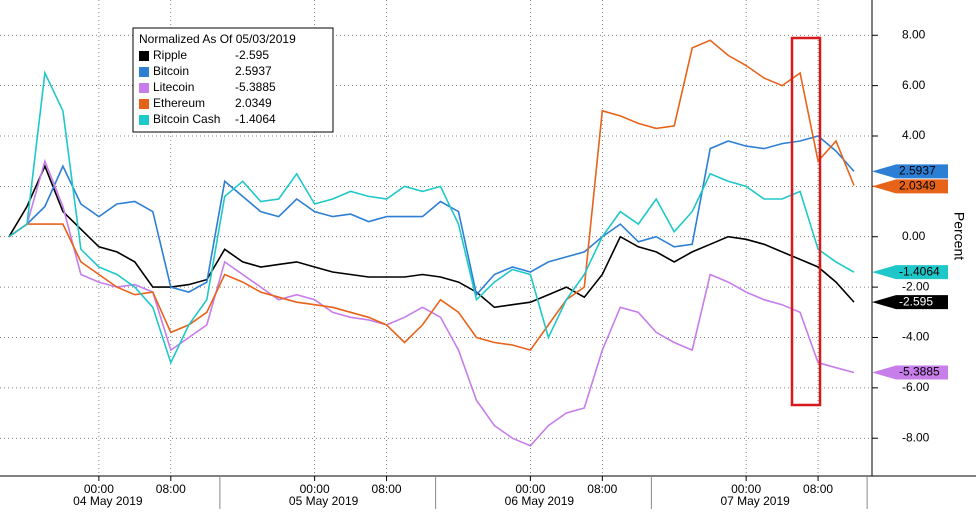 This screenshot has width=976, height=514. Describe the element at coordinates (916, 387) in the screenshot. I see `y-tick-label: -6.00` at that location.